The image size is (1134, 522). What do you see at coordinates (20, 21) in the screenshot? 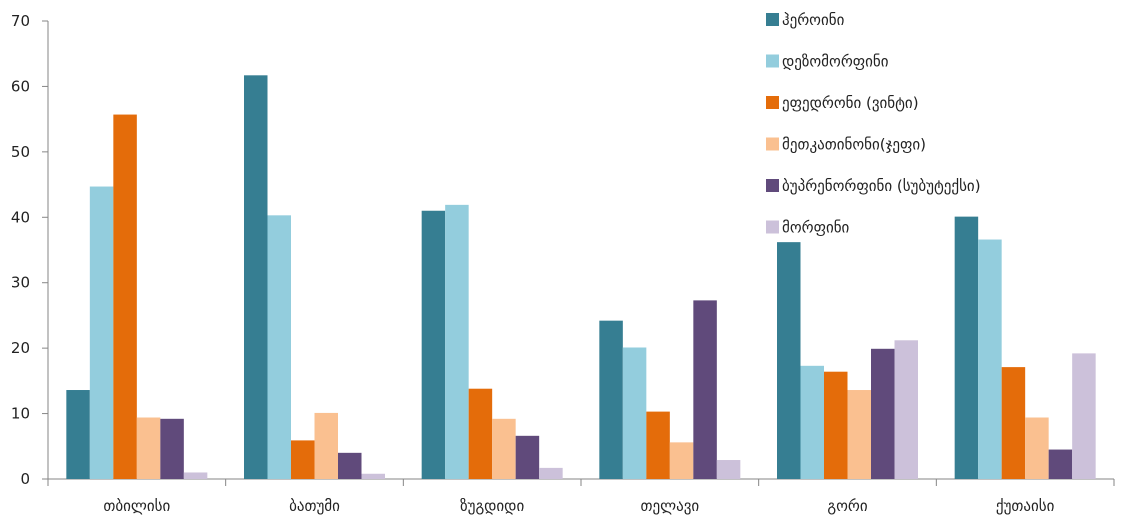
I see `y-tick-label: 70` at bounding box center [20, 21].